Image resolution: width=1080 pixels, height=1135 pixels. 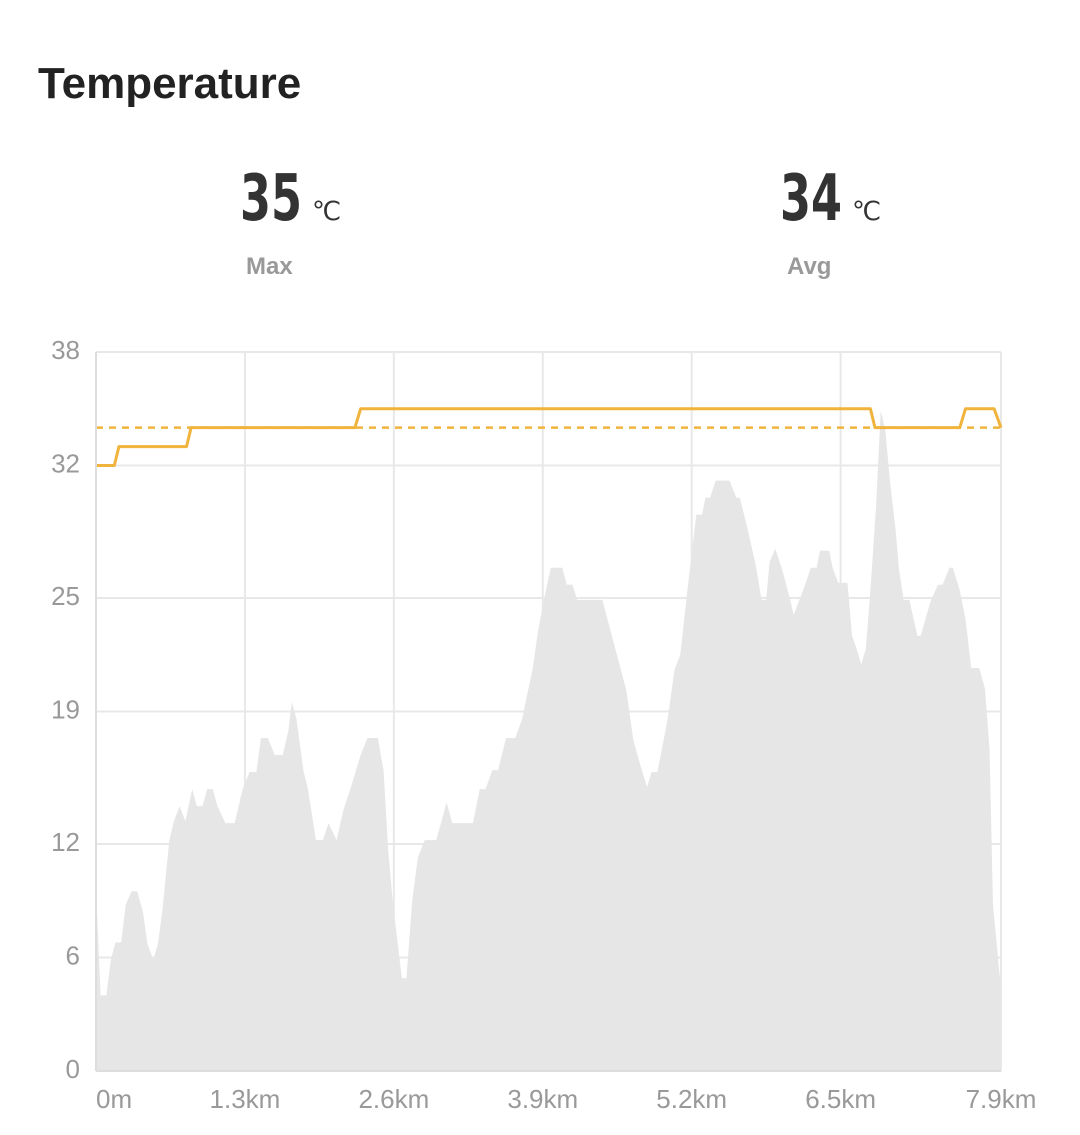 I want to click on x-tick-label: 0m, so click(x=114, y=1099).